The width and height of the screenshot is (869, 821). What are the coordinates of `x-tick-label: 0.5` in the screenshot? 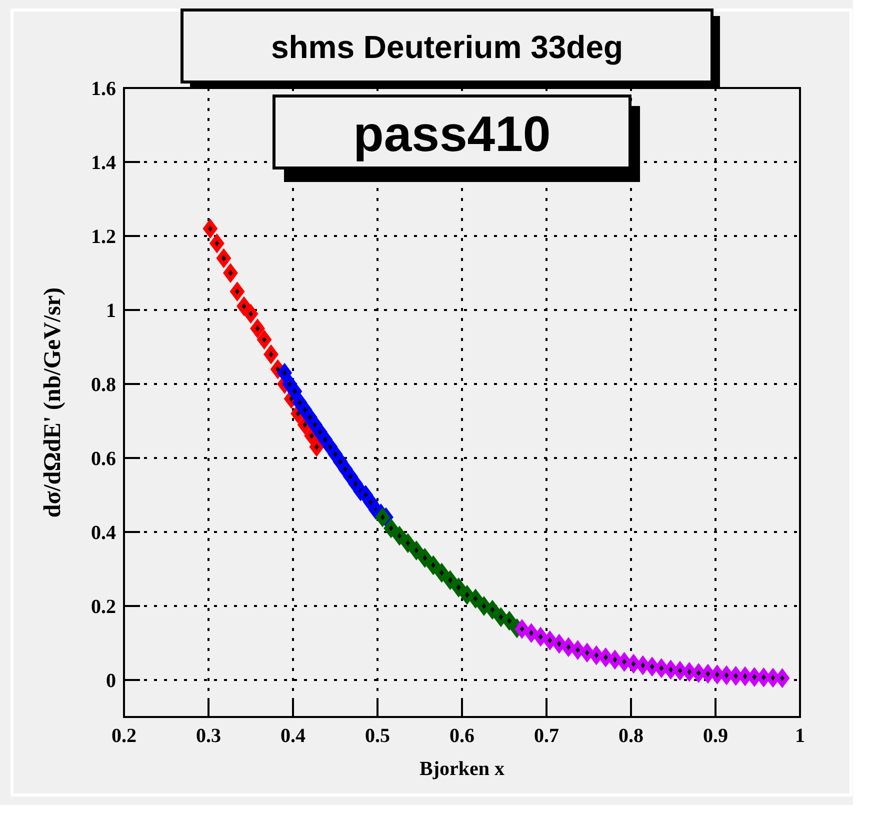 It's located at (377, 736).